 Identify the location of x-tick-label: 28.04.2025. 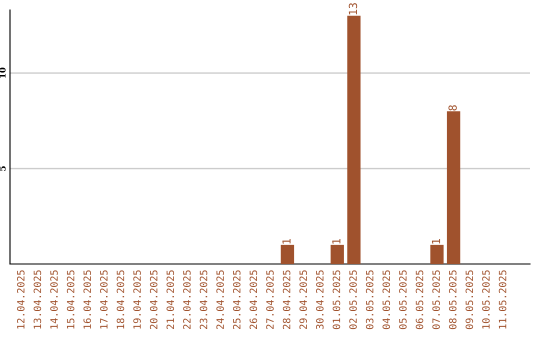
(286, 300).